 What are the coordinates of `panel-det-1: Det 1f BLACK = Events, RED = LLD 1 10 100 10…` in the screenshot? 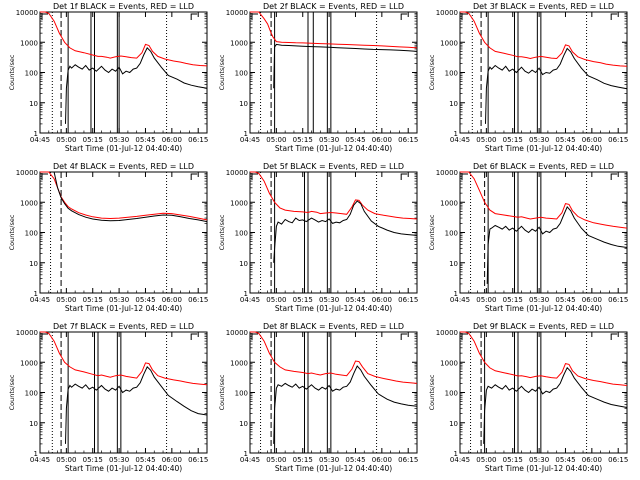 It's located at (108, 77).